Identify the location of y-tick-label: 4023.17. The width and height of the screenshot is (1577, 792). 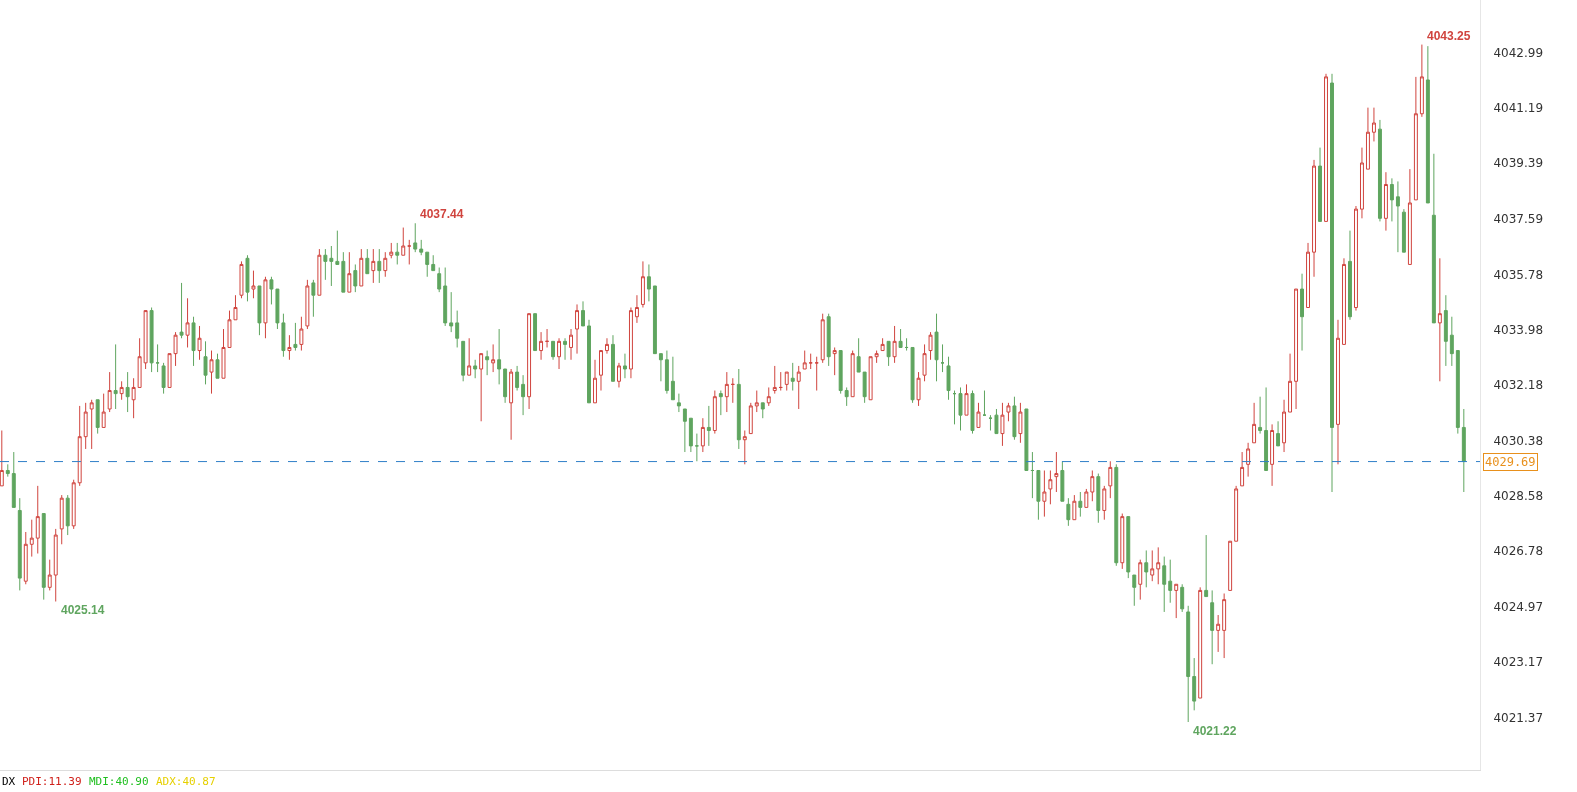
(1518, 662).